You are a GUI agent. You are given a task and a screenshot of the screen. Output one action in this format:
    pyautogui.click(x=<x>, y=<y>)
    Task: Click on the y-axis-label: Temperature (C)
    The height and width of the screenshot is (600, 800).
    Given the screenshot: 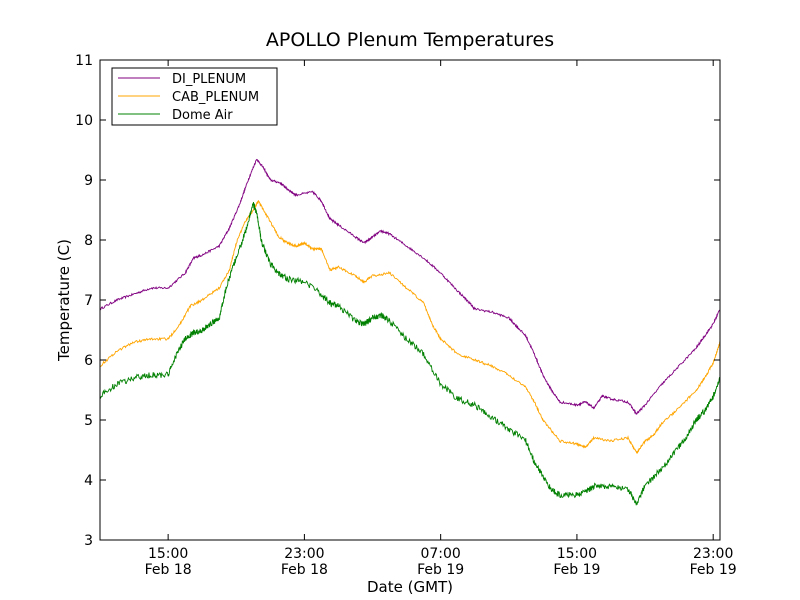 What is the action you would take?
    pyautogui.click(x=64, y=300)
    